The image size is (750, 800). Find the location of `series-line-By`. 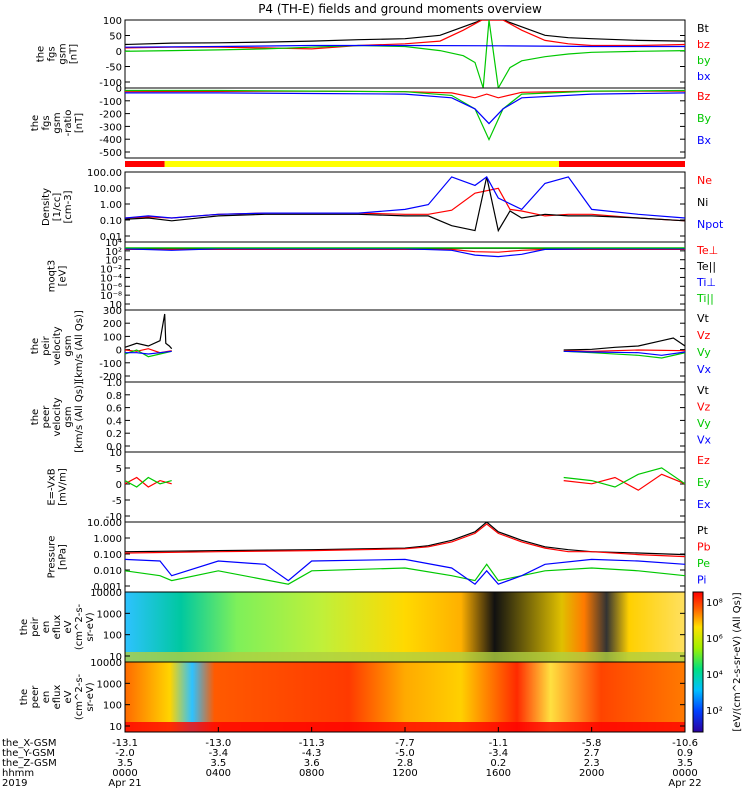

series-line-By is located at coordinates (405, 115).